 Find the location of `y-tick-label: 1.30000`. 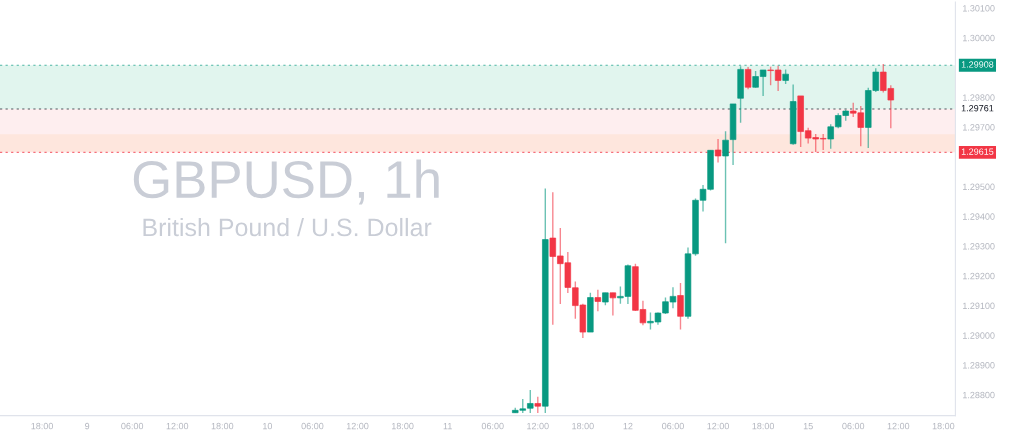

y-tick-label: 1.30000 is located at coordinates (979, 38).